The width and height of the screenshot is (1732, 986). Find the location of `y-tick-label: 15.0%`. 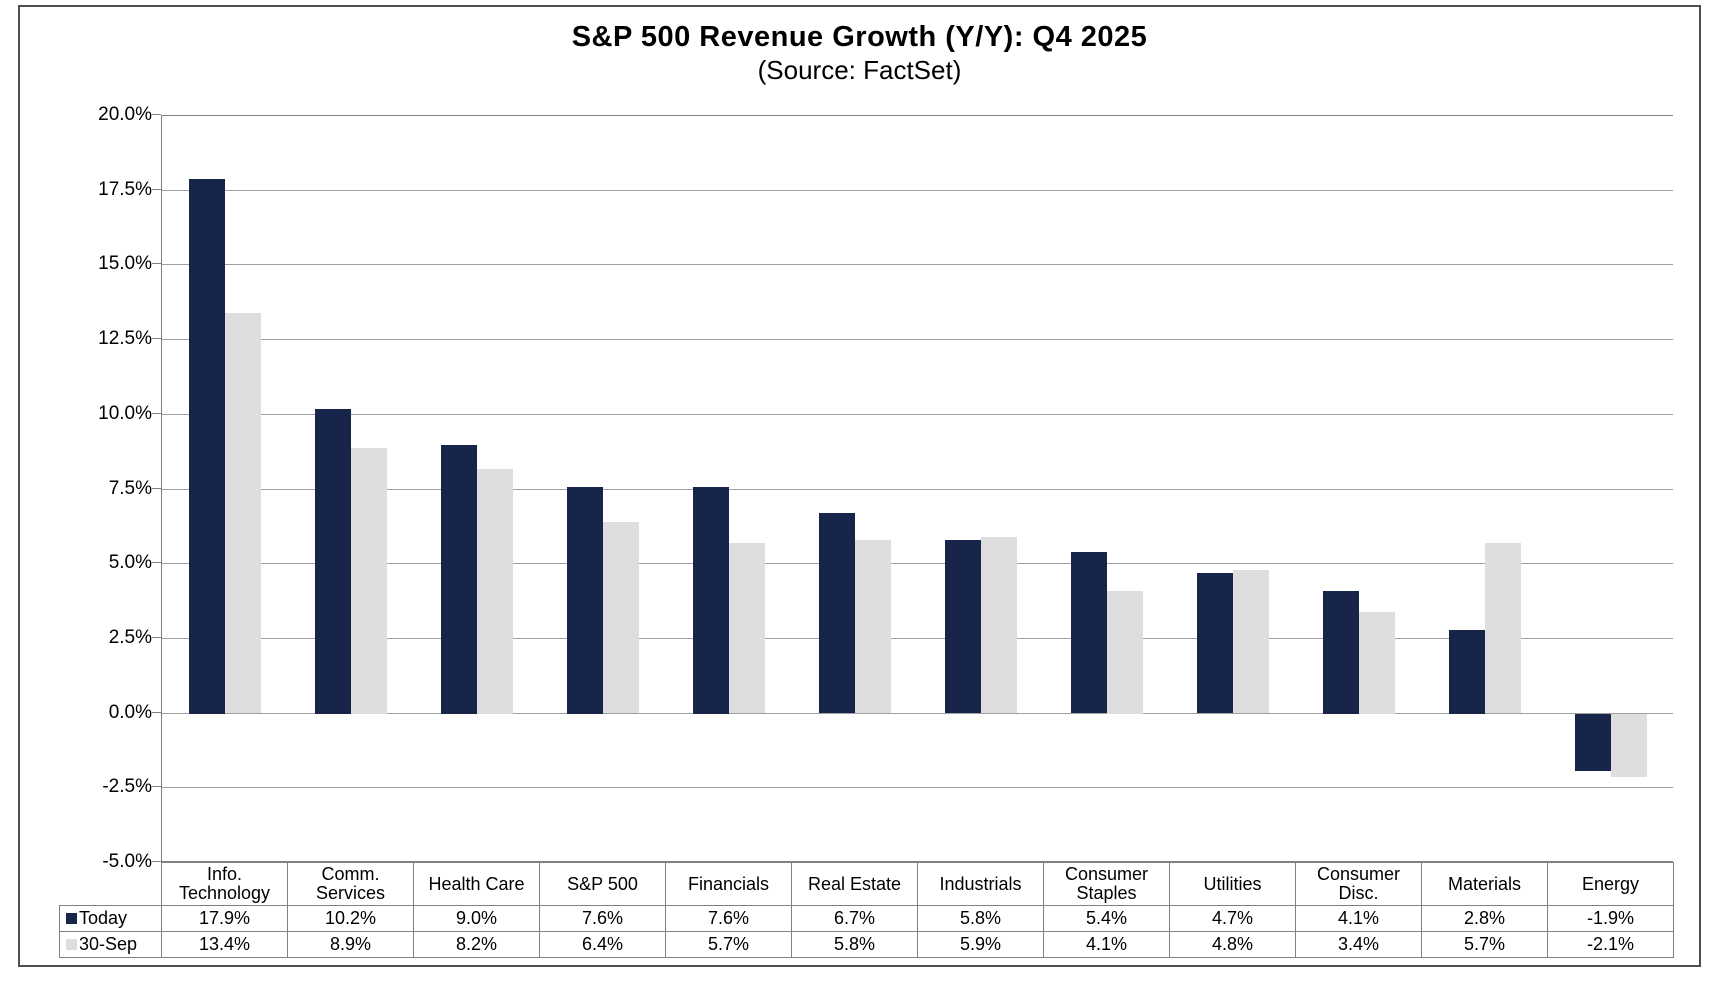

y-tick-label: 15.0% is located at coordinates (125, 263).